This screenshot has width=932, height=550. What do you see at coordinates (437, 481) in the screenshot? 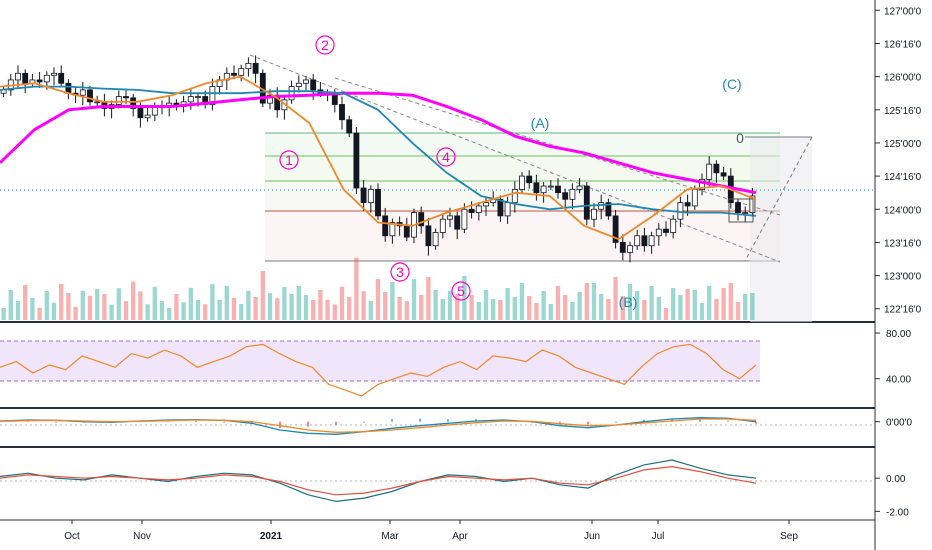
I see `oscillator-pane` at bounding box center [437, 481].